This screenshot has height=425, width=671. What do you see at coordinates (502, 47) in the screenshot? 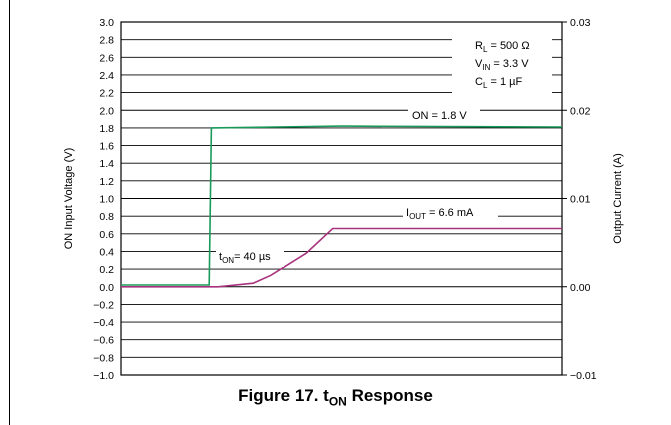
I see `annotation-rl: RL = 500 Ω` at bounding box center [502, 47].